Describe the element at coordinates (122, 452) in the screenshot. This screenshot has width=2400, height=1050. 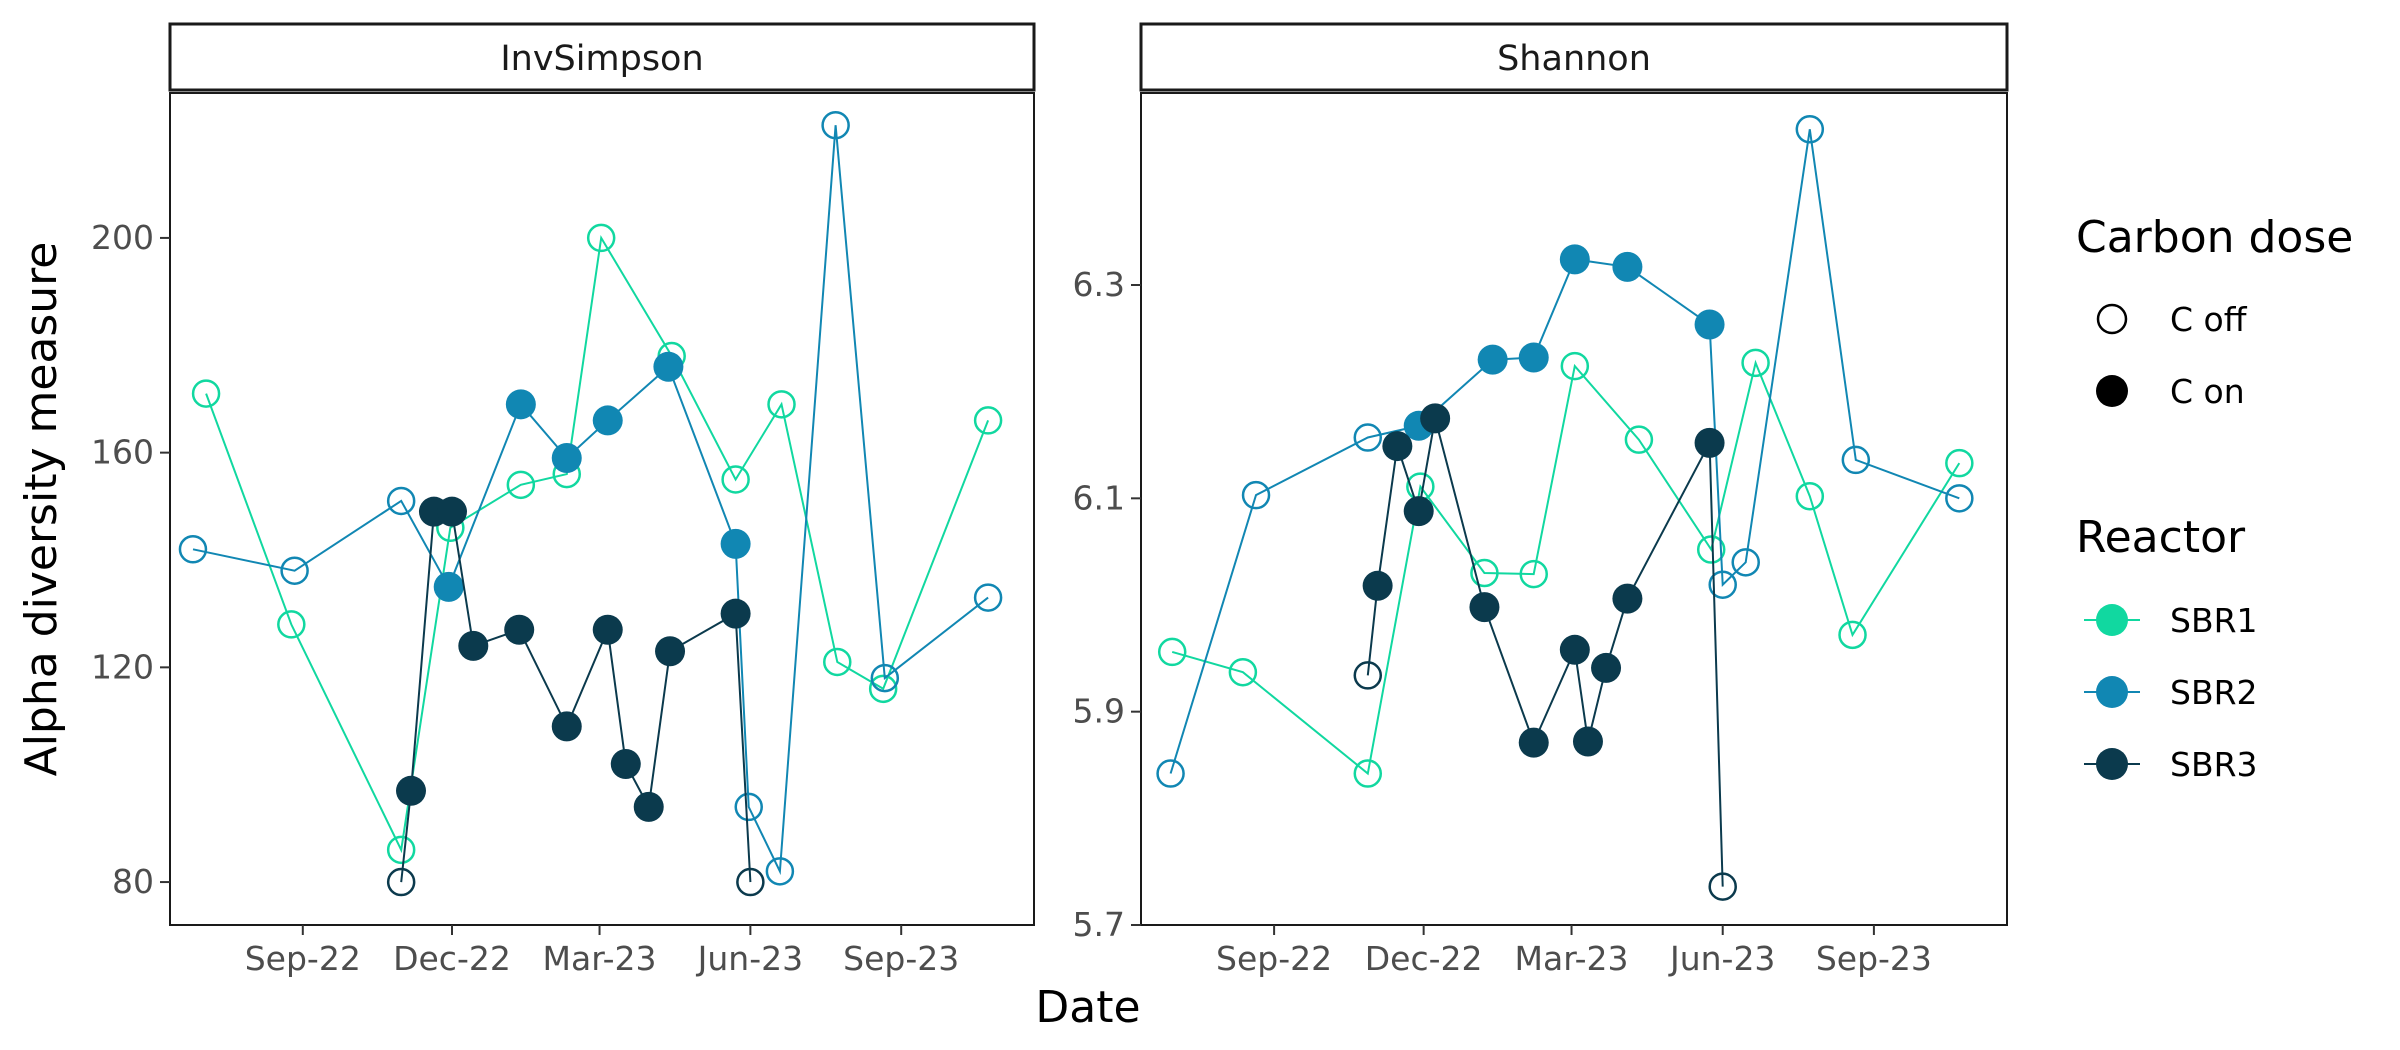
I see `y-tick-label: 160` at that location.